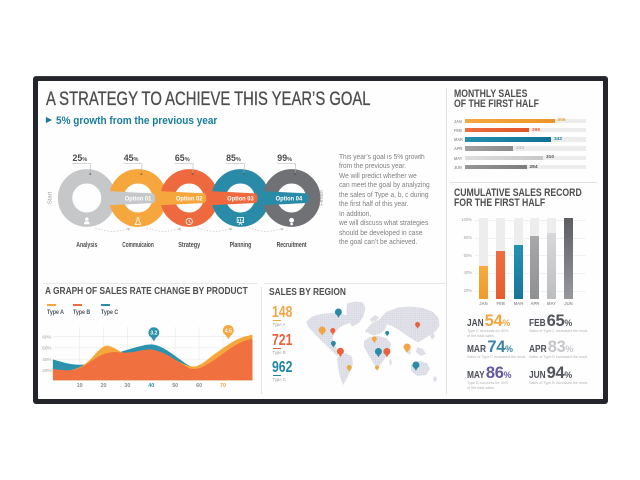 The image size is (640, 480). Describe the element at coordinates (138, 244) in the screenshot. I see `svg-text: Commuicaion` at that location.